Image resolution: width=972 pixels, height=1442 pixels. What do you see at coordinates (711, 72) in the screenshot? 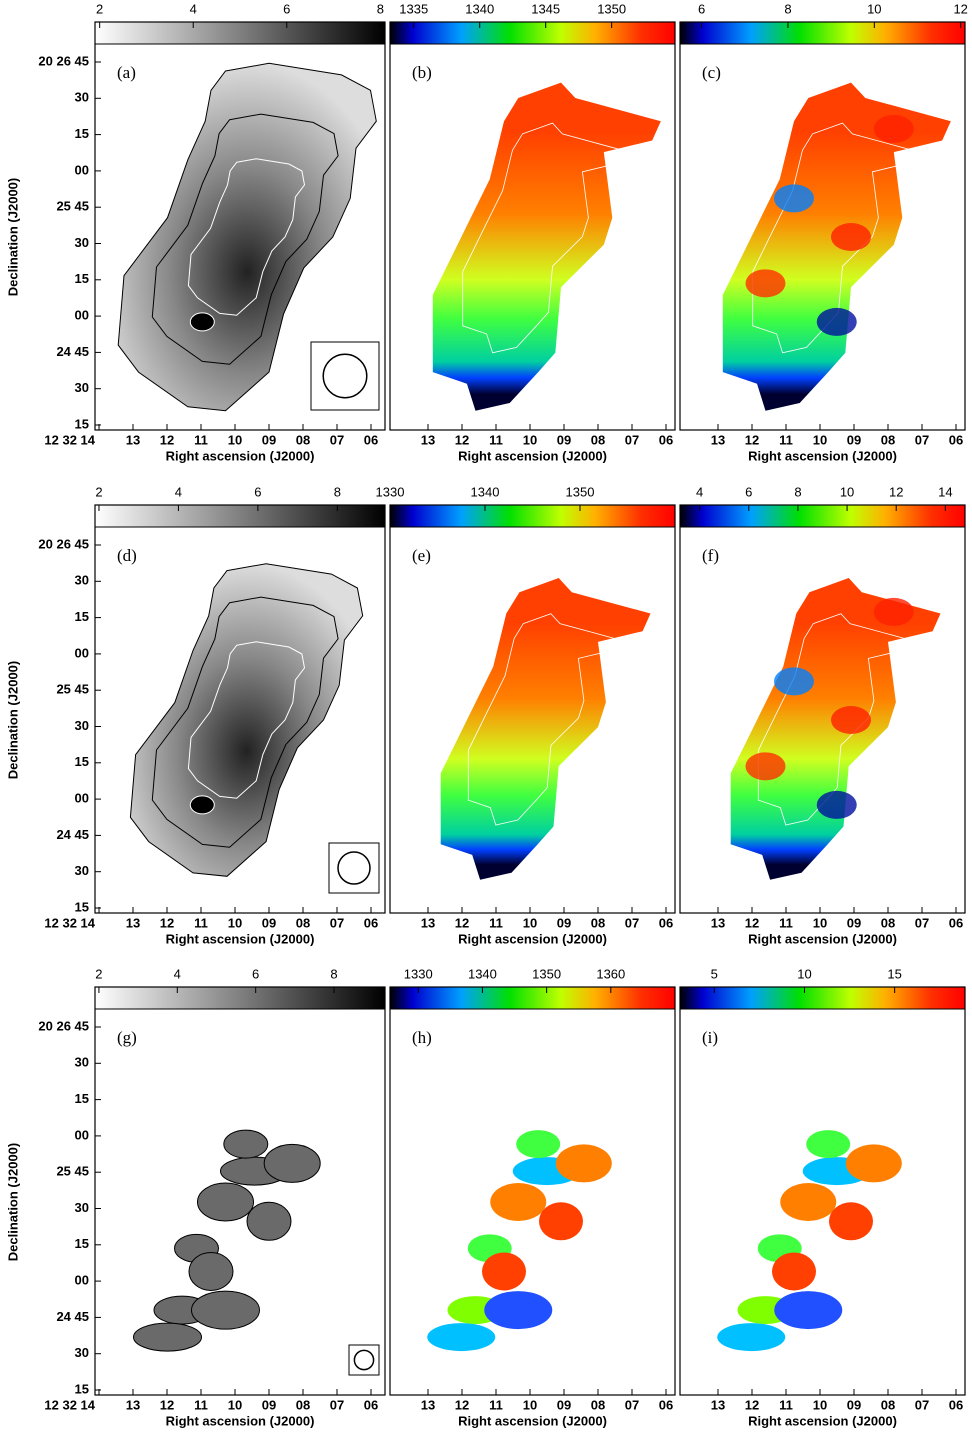
I see `panel-label: (c)` at bounding box center [711, 72].